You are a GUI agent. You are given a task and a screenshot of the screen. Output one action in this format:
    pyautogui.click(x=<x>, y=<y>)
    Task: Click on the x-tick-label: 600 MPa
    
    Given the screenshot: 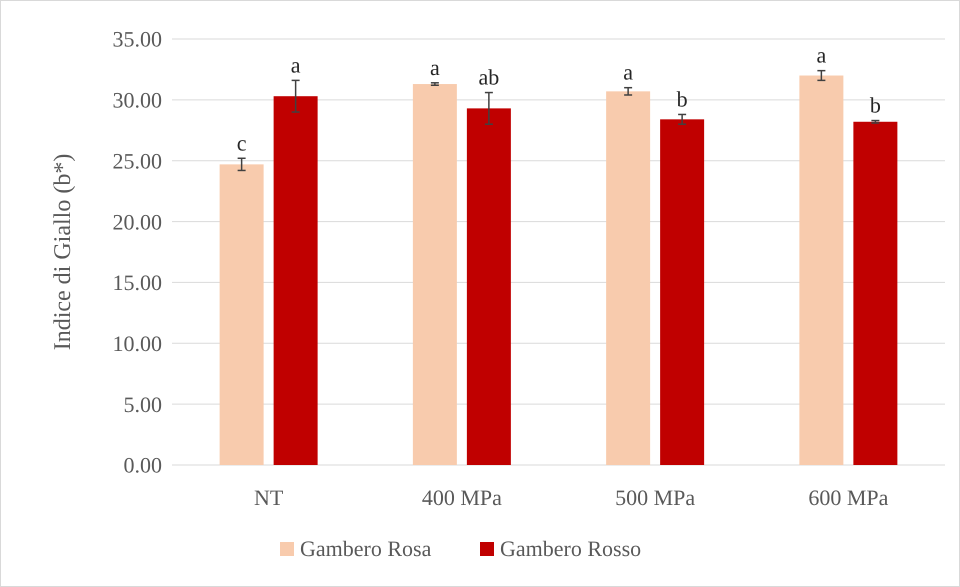 What is the action you would take?
    pyautogui.click(x=848, y=497)
    